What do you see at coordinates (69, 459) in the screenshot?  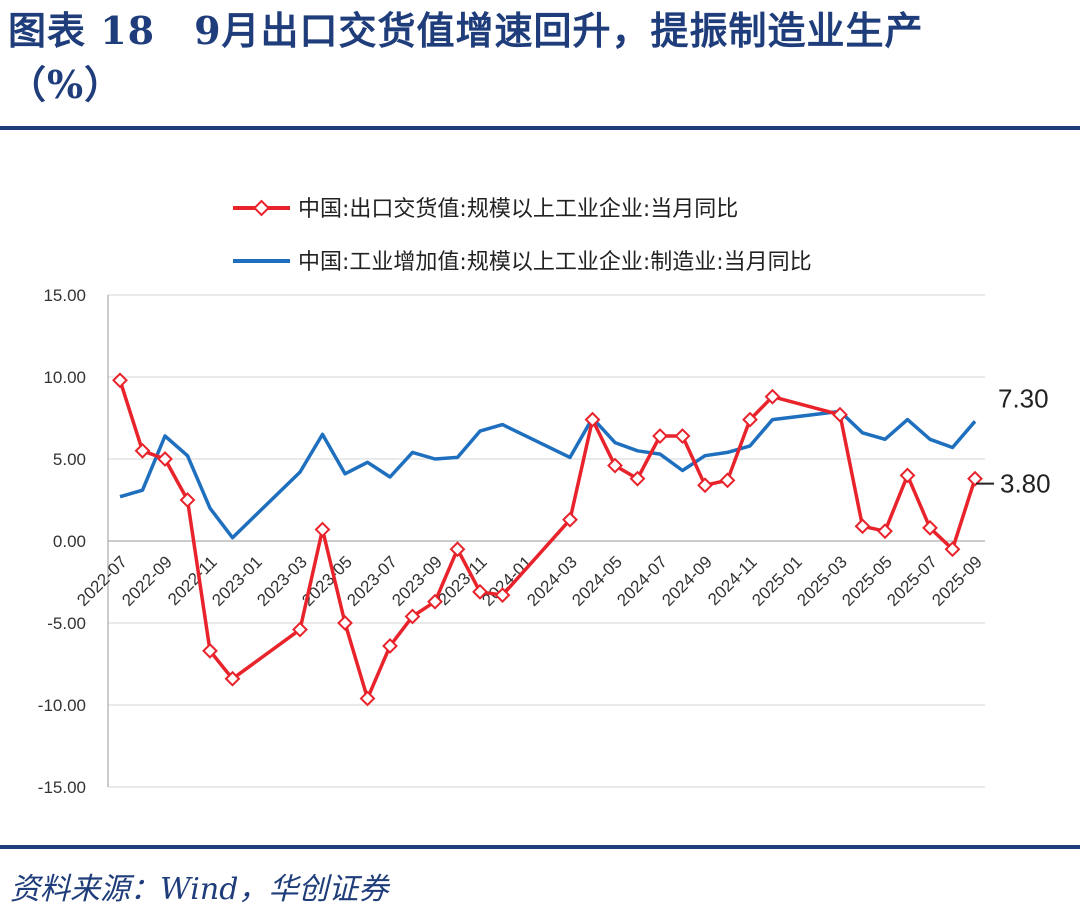 I see `y-tick-label: 5.00` at bounding box center [69, 459].